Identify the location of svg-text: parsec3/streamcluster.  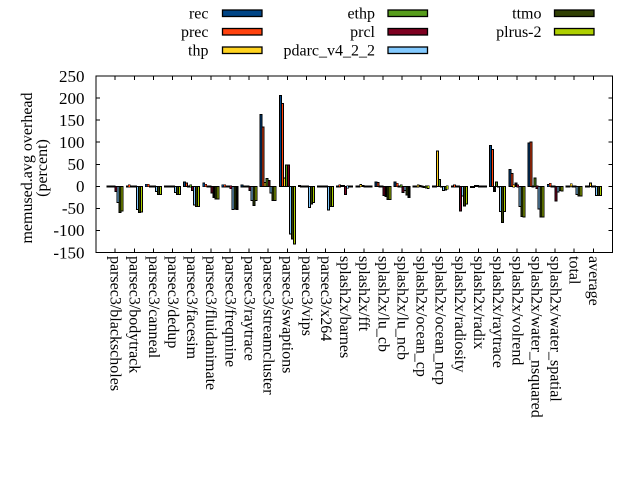
(268, 325).